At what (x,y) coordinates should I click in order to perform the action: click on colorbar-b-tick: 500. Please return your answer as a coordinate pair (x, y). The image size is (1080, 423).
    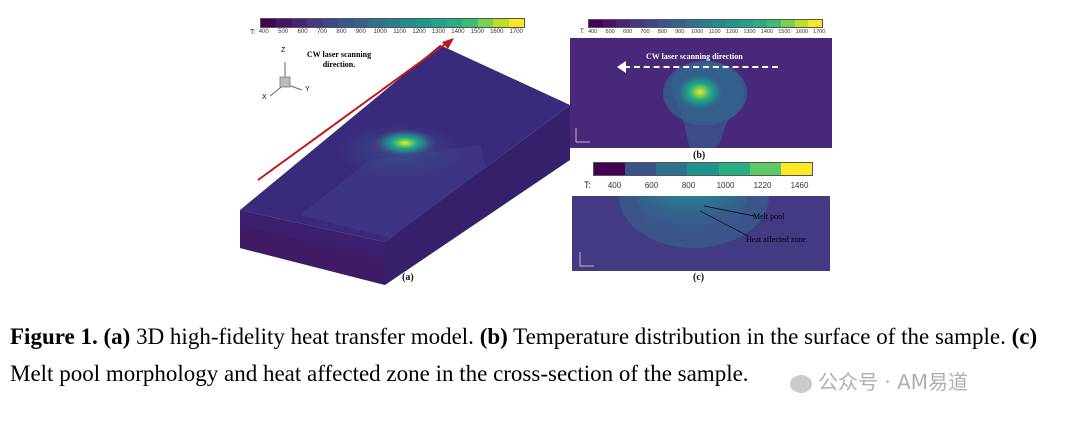
    Looking at the image, I should click on (610, 32).